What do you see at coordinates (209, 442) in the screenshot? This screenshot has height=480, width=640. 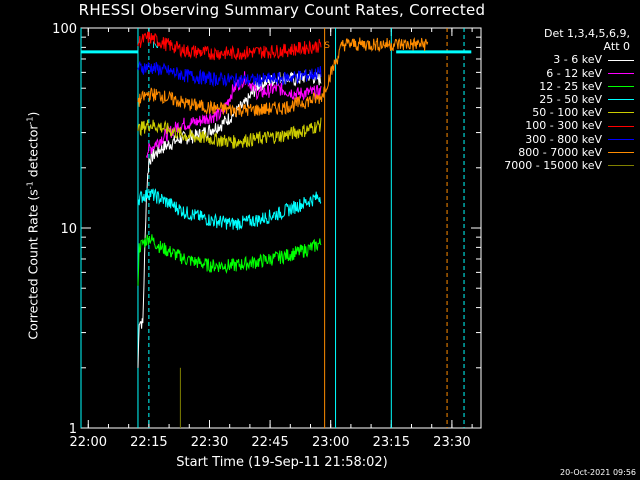 I see `x-tick-label: 22:30` at bounding box center [209, 442].